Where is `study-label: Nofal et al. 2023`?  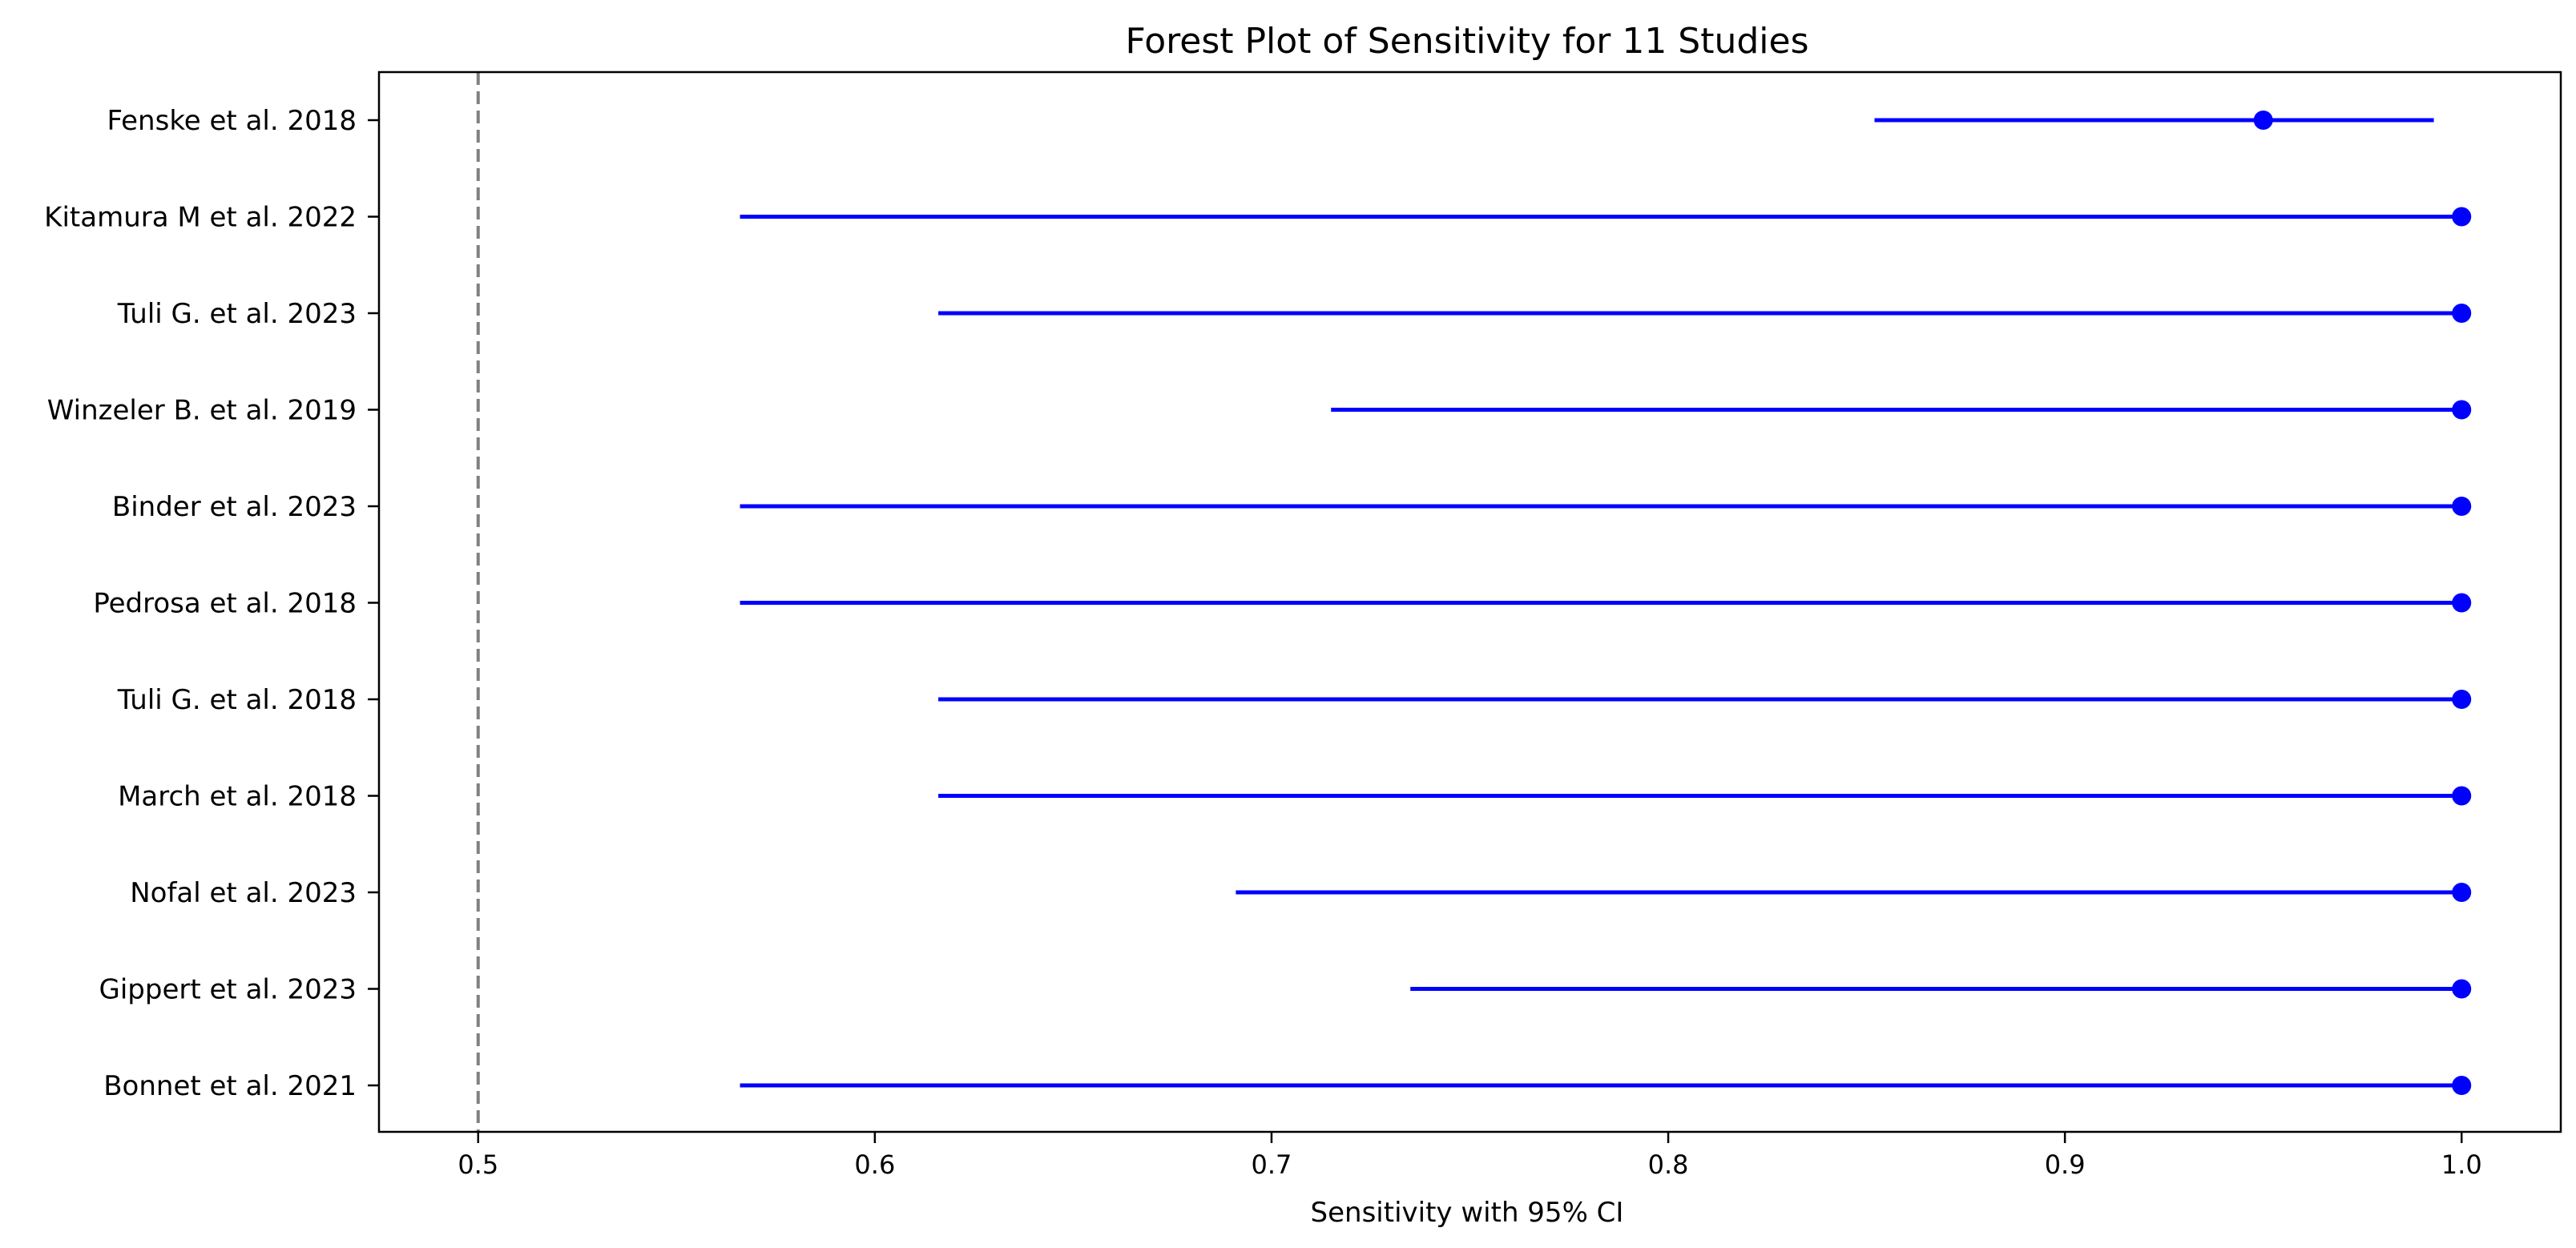 study-label: Nofal et al. 2023 is located at coordinates (243, 893).